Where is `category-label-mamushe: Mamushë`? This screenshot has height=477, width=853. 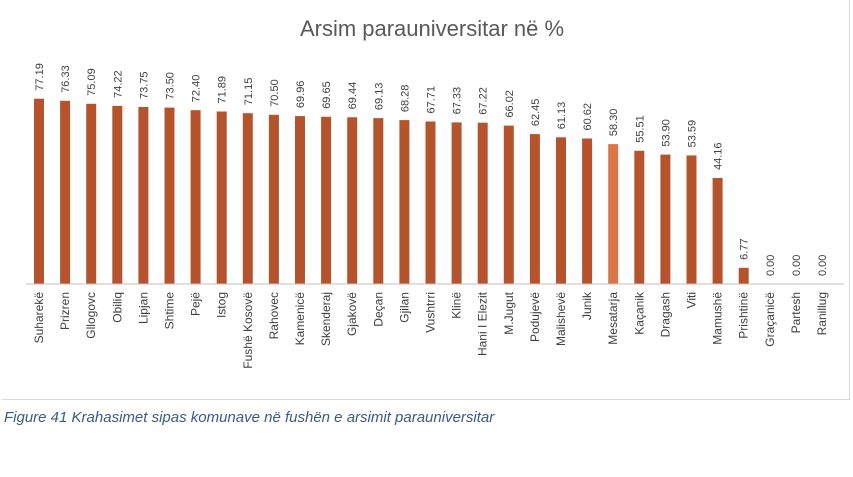 category-label-mamushe: Mamushë is located at coordinates (718, 318).